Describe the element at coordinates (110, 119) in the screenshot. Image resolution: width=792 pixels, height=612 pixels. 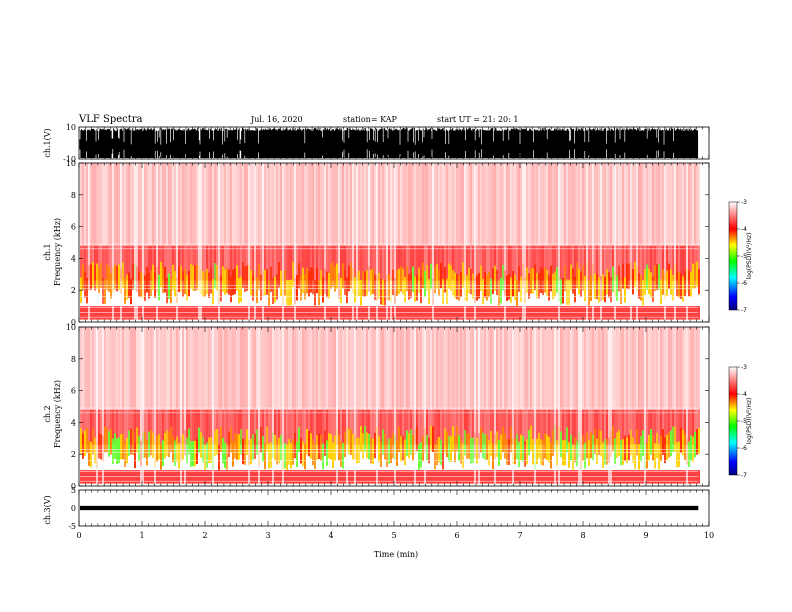
I see `chart-title: VLF Spectra` at that location.